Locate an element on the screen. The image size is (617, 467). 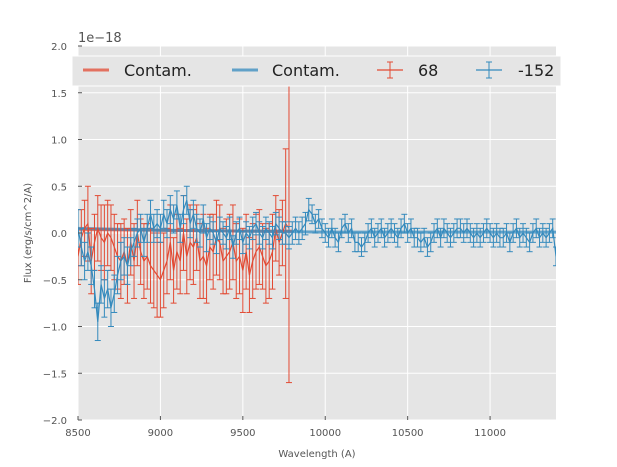
y-axis-label: Flux (erg/s/cm^2/A) is located at coordinates (28, 233).